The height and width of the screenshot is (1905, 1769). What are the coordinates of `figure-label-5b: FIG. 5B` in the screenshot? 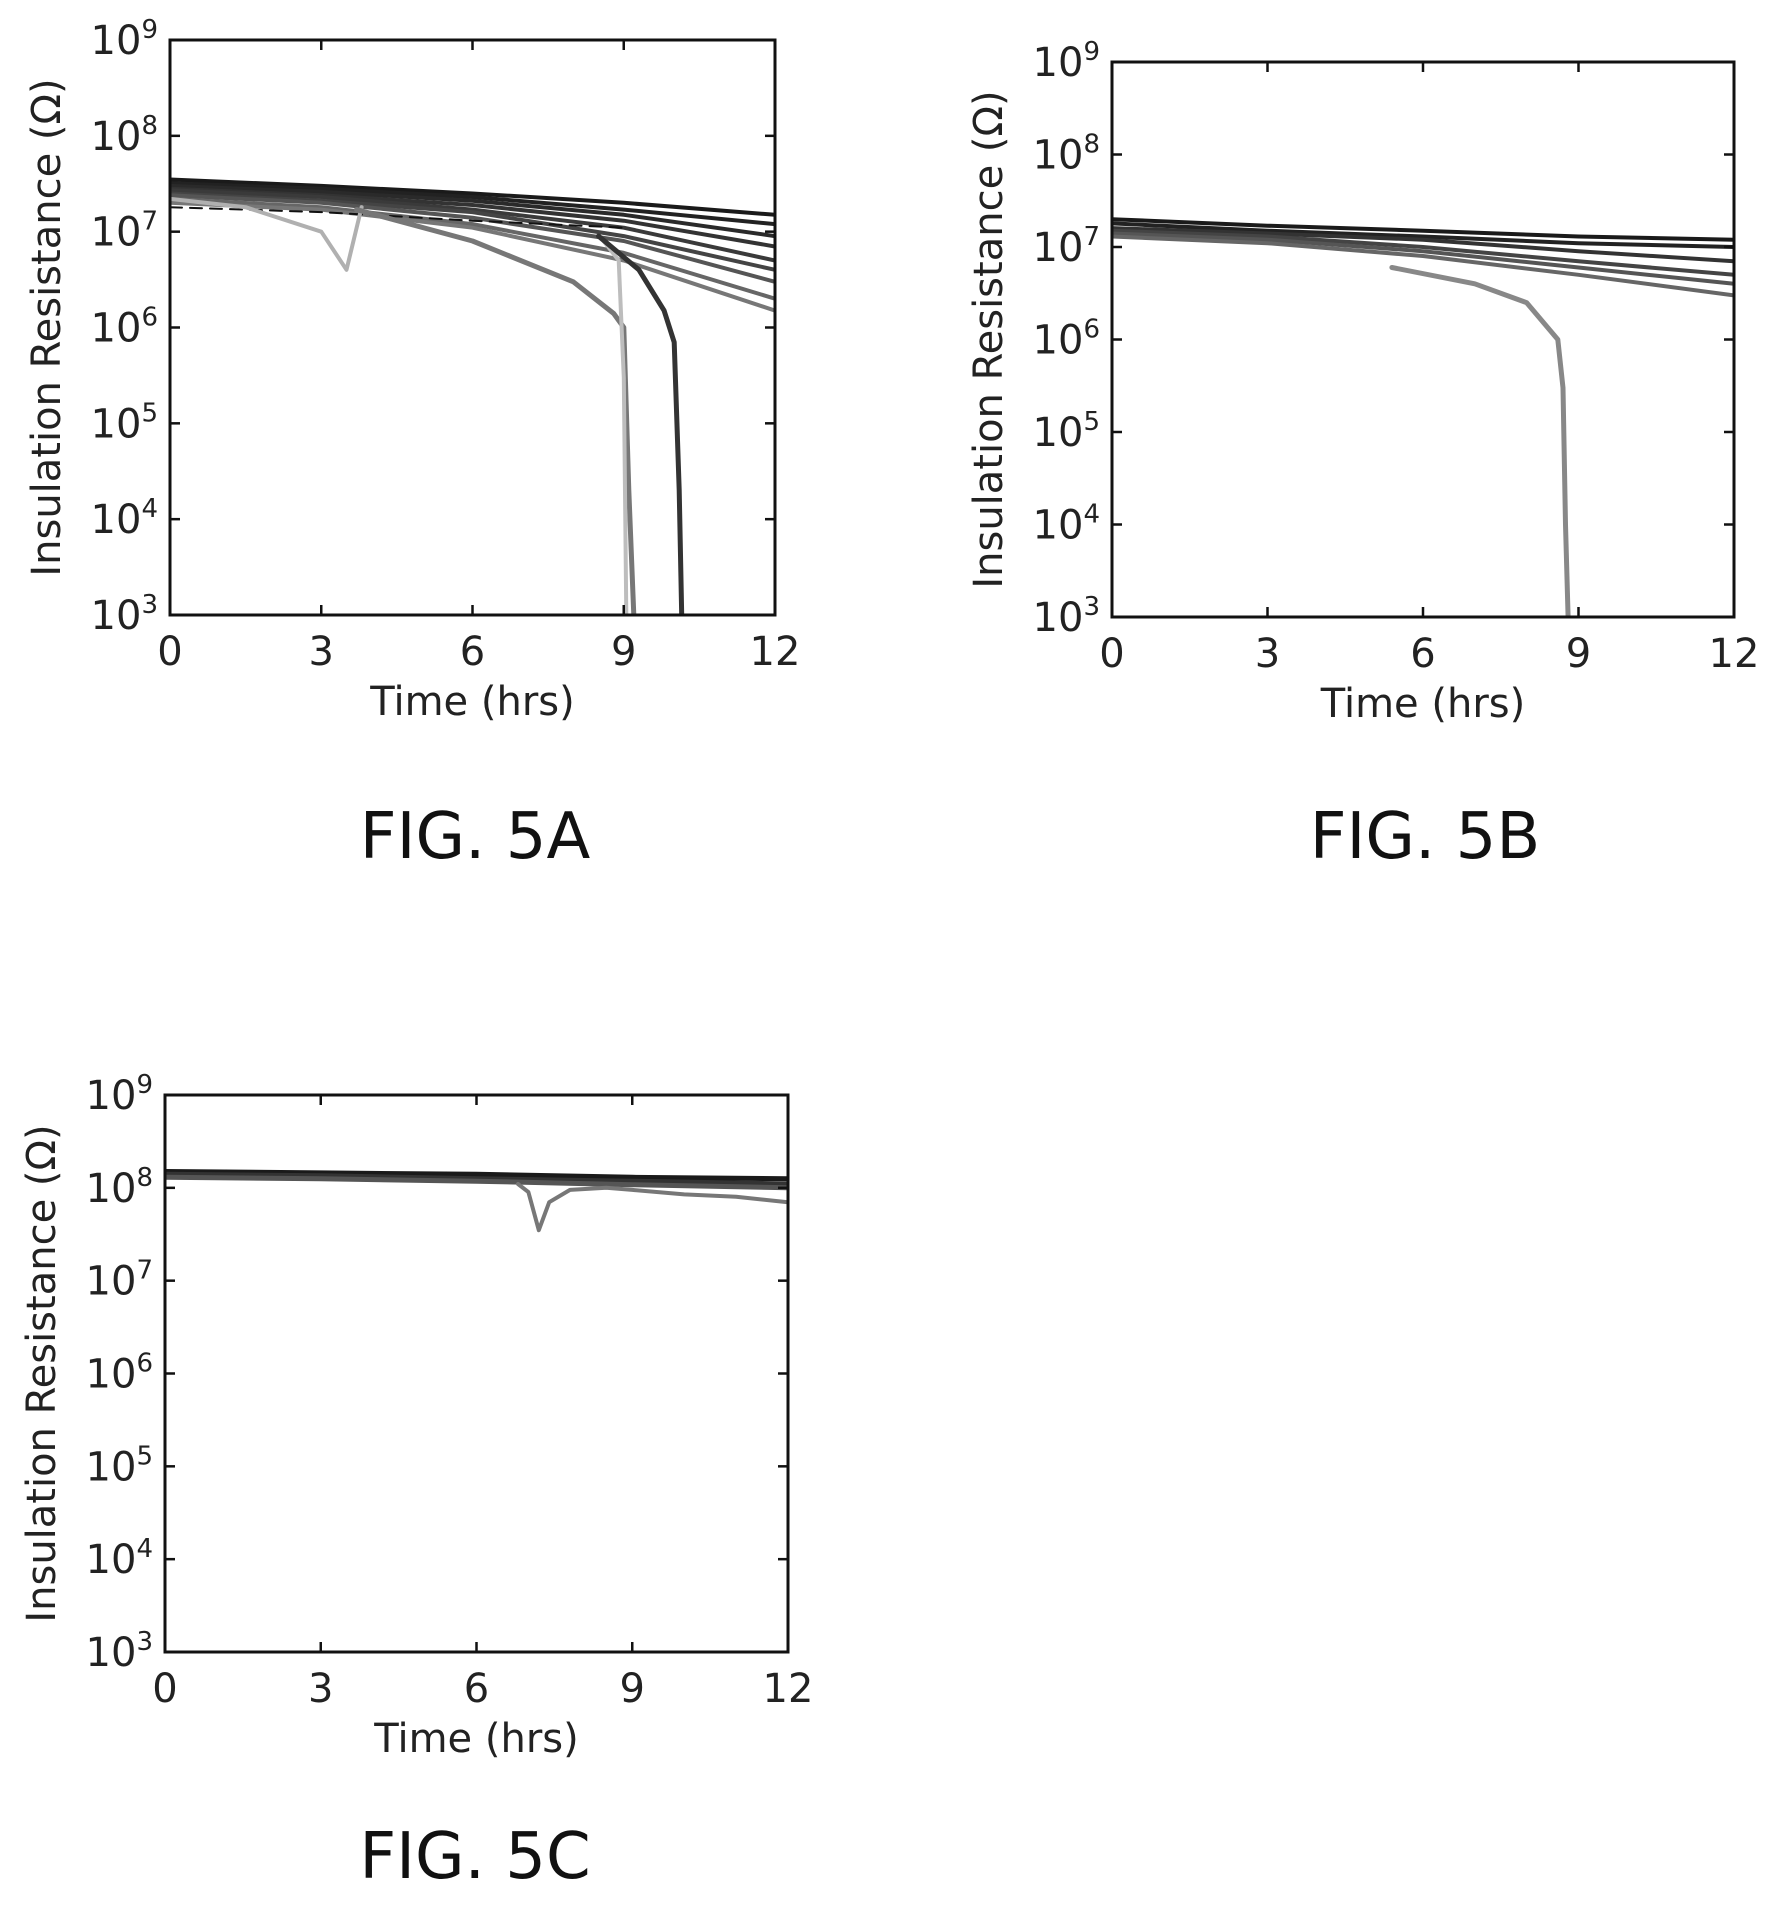 It's located at (1425, 837).